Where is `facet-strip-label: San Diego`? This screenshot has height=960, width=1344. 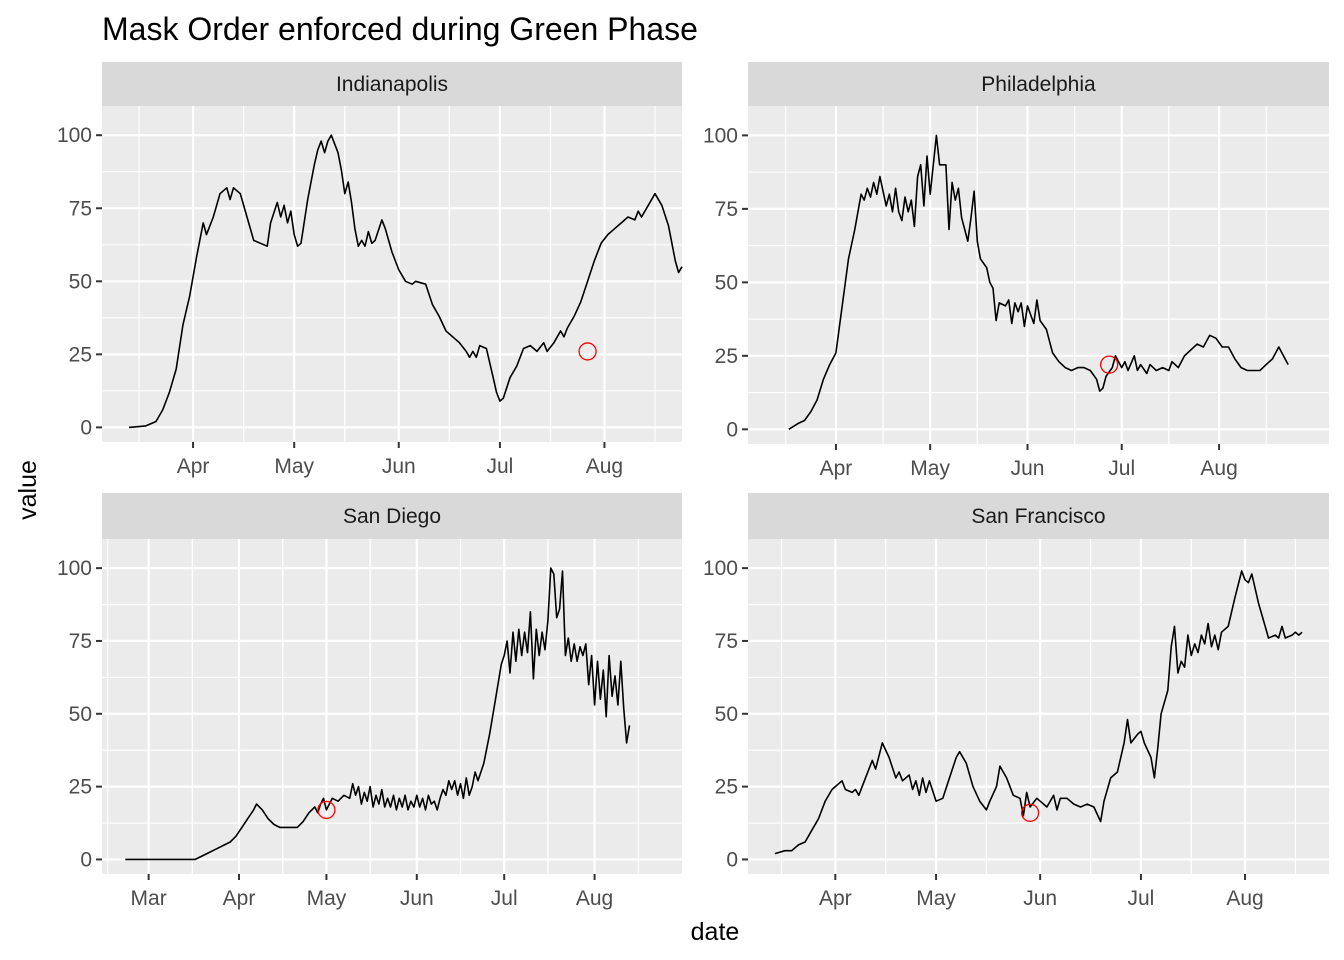 facet-strip-label: San Diego is located at coordinates (392, 516).